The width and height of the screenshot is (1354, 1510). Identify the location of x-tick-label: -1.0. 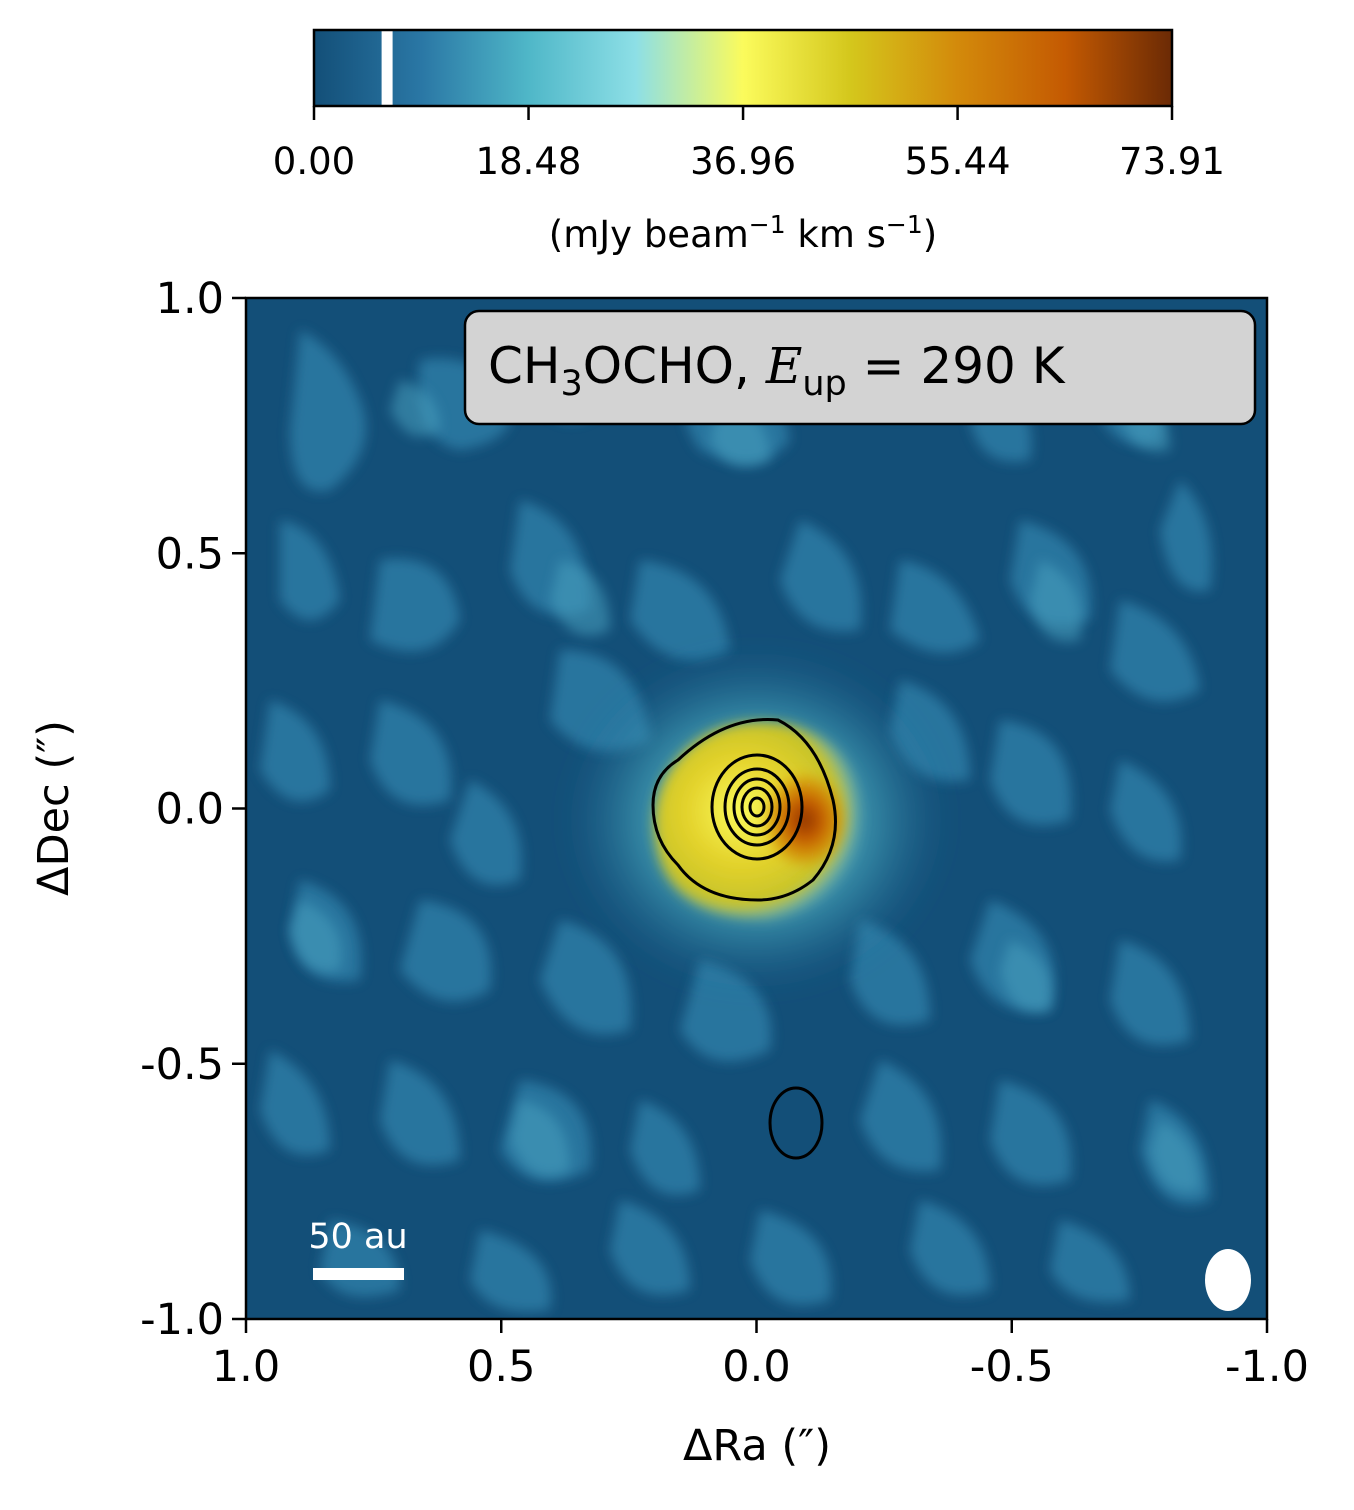
(1267, 1367).